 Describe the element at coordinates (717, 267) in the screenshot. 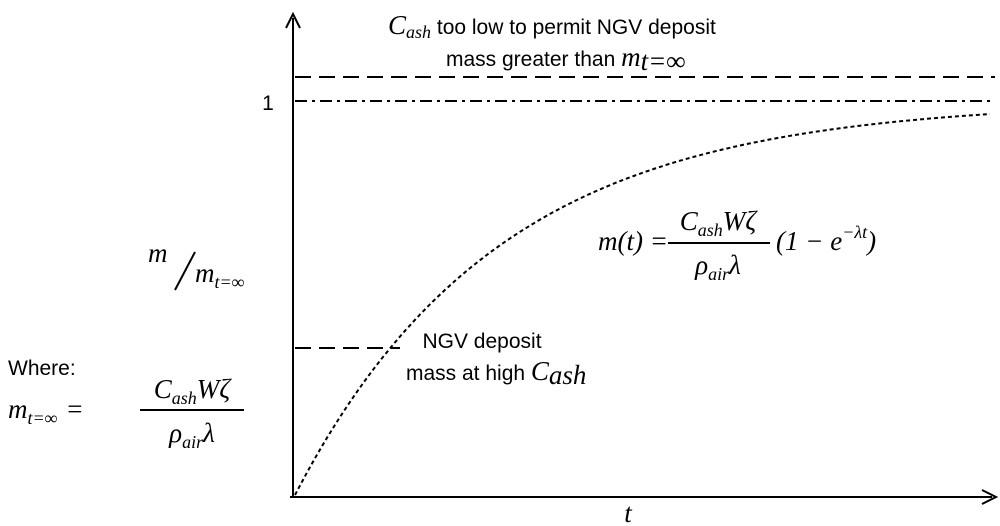

I see `equation: ρairλ` at that location.